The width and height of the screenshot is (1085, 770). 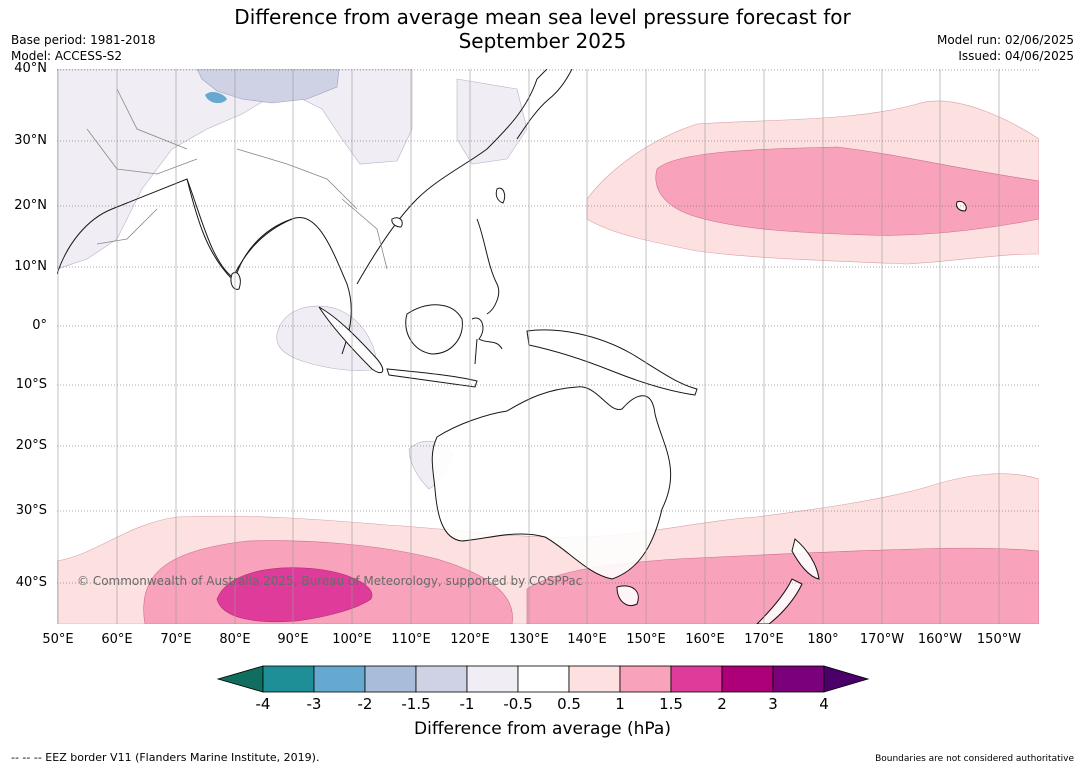 I want to click on lon-label: 80°E, so click(x=235, y=639).